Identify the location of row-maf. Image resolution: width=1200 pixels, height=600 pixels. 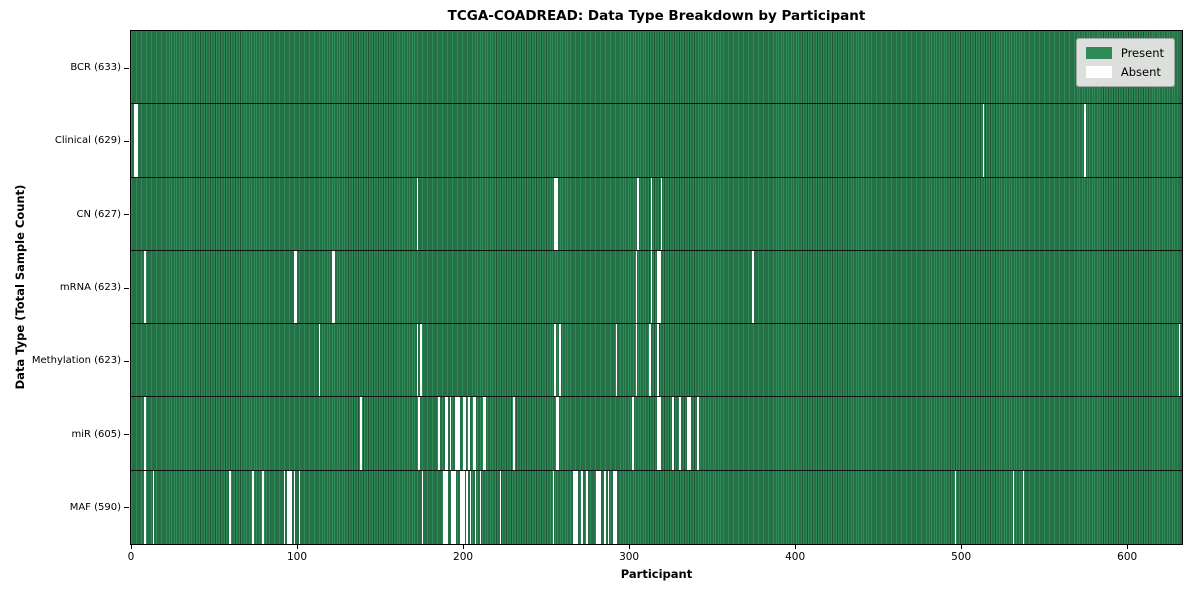
(656, 507).